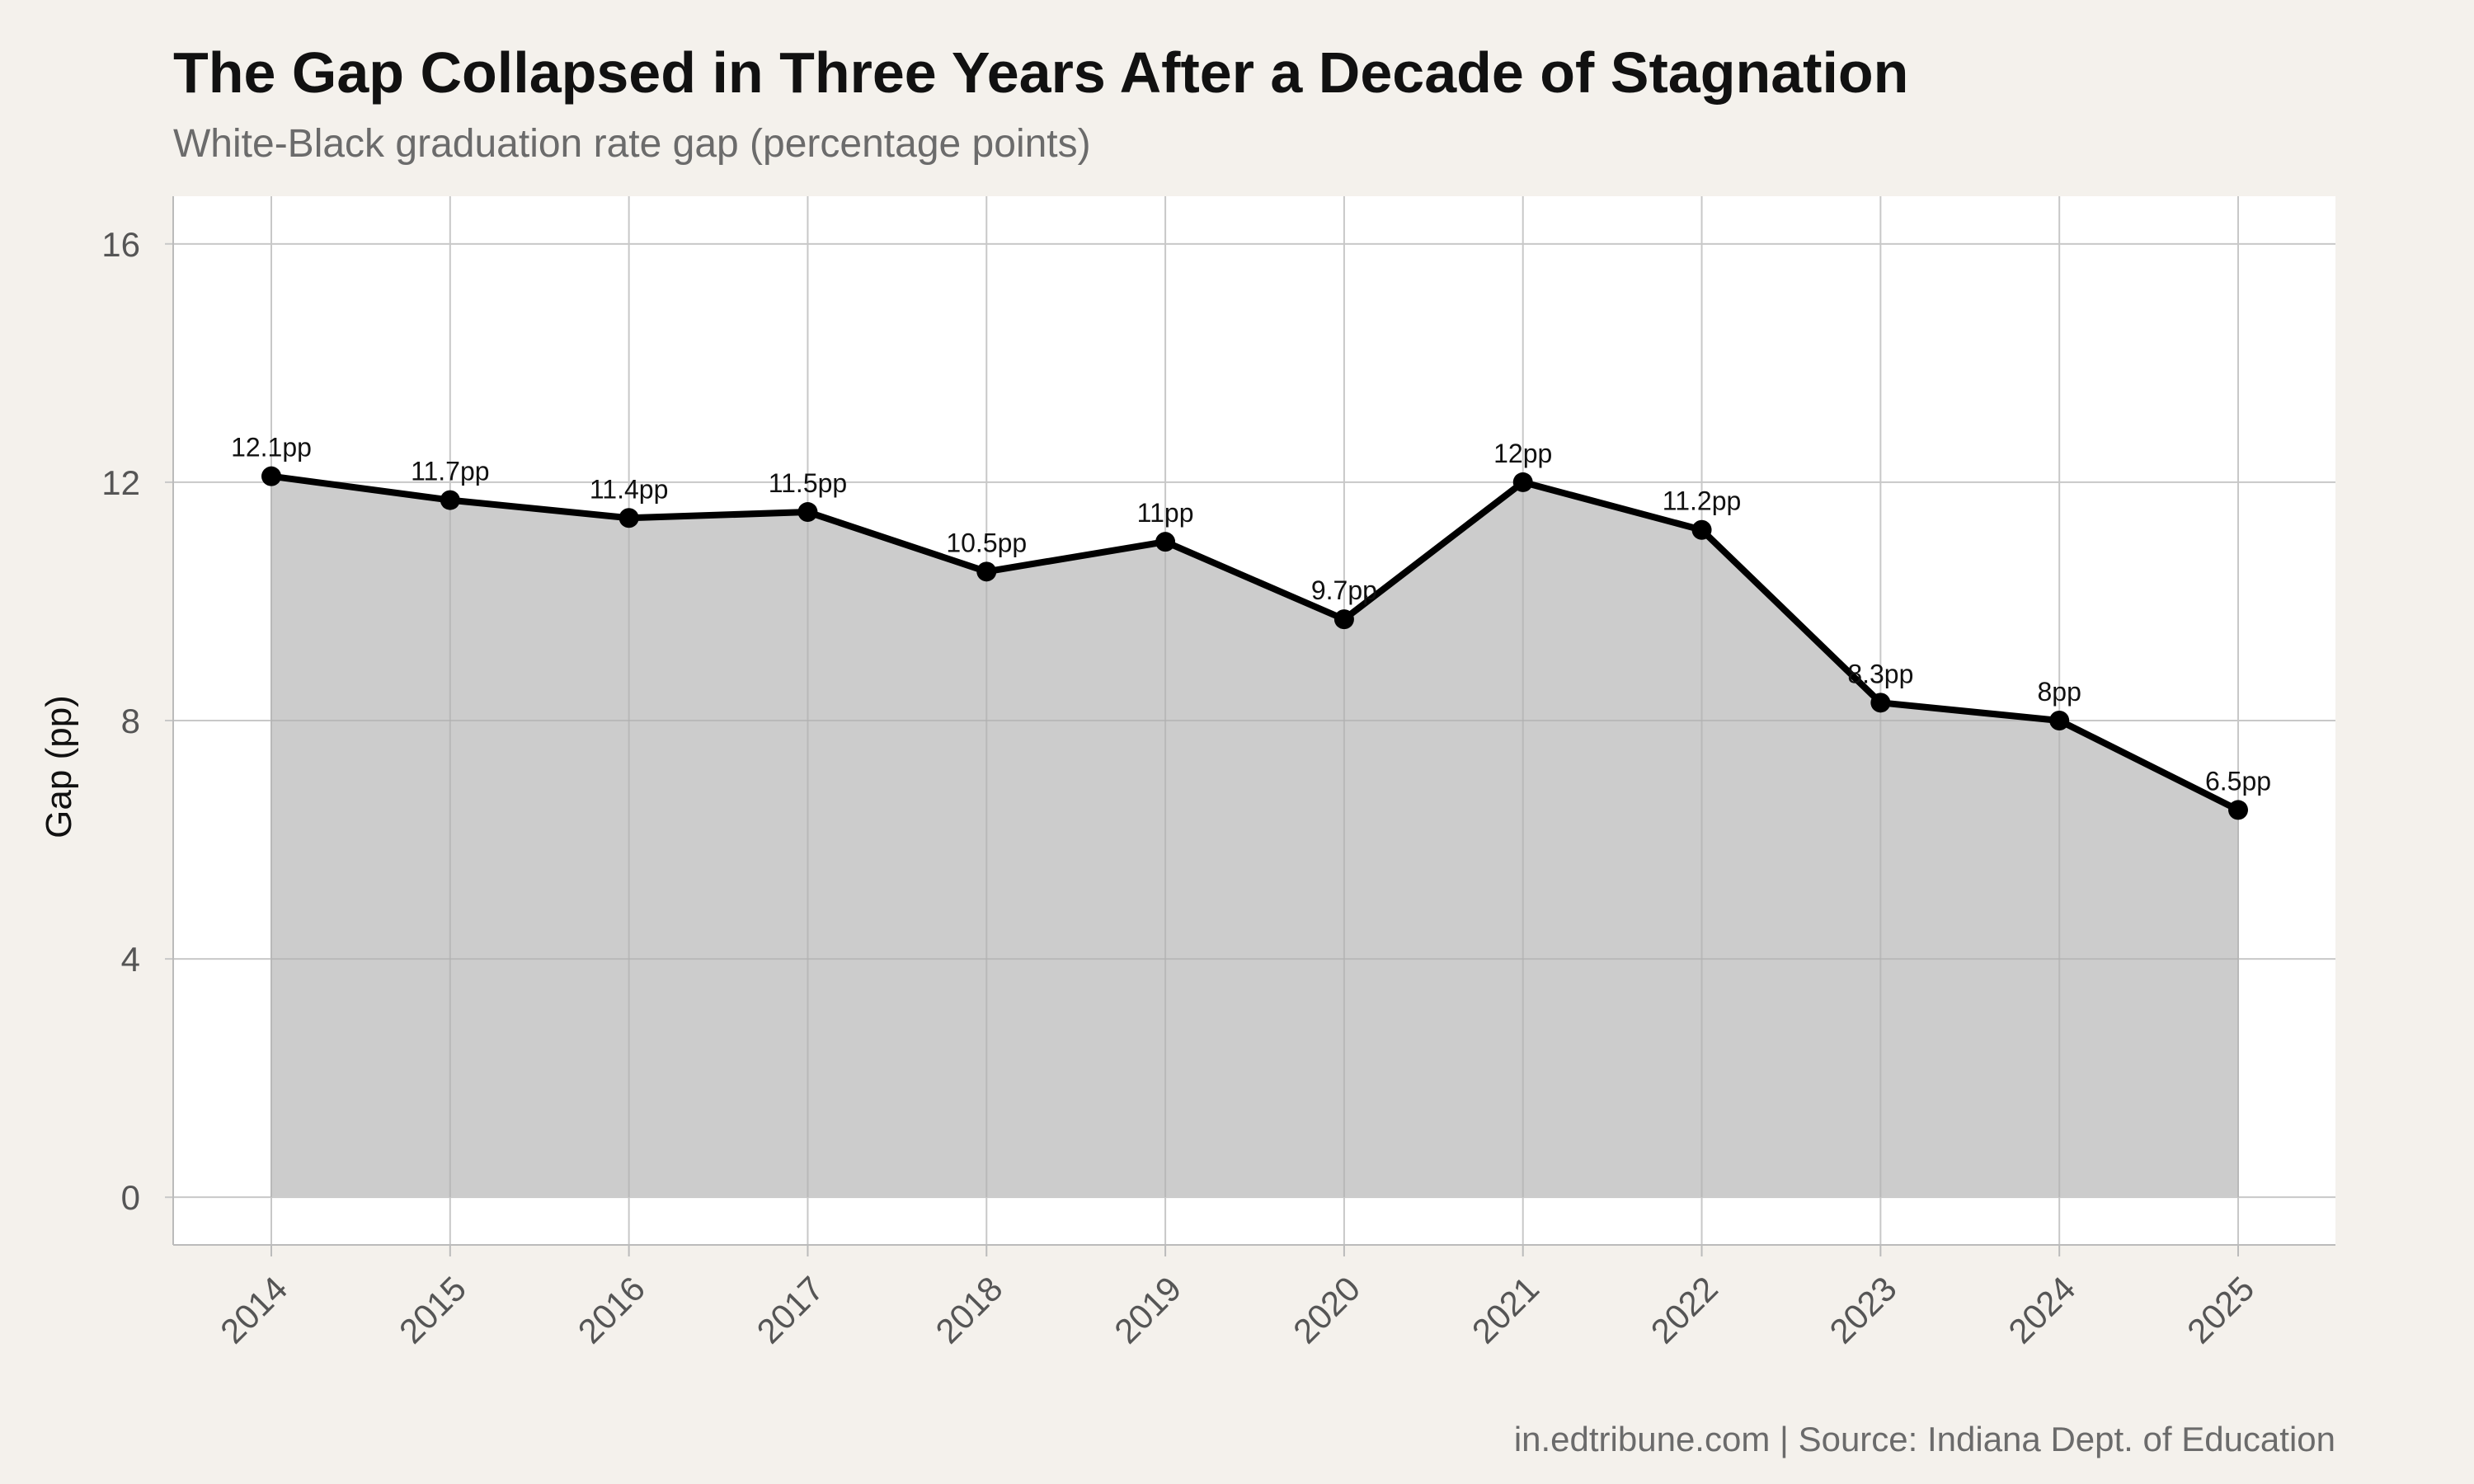 This screenshot has height=1484, width=2474. I want to click on data-point-2018, so click(986, 571).